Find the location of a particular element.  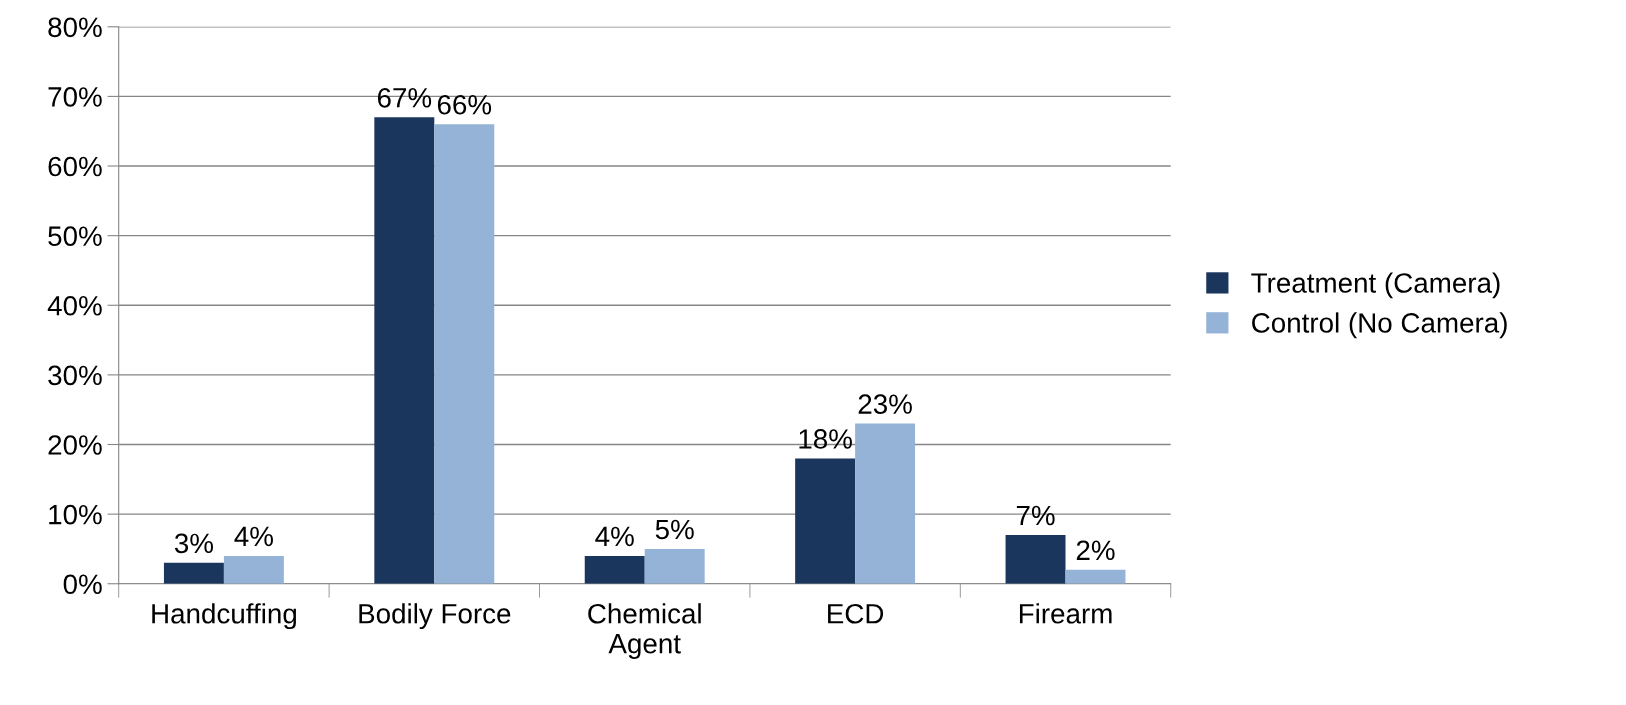

x-tick-label: Chemical Agent is located at coordinates (644, 631).